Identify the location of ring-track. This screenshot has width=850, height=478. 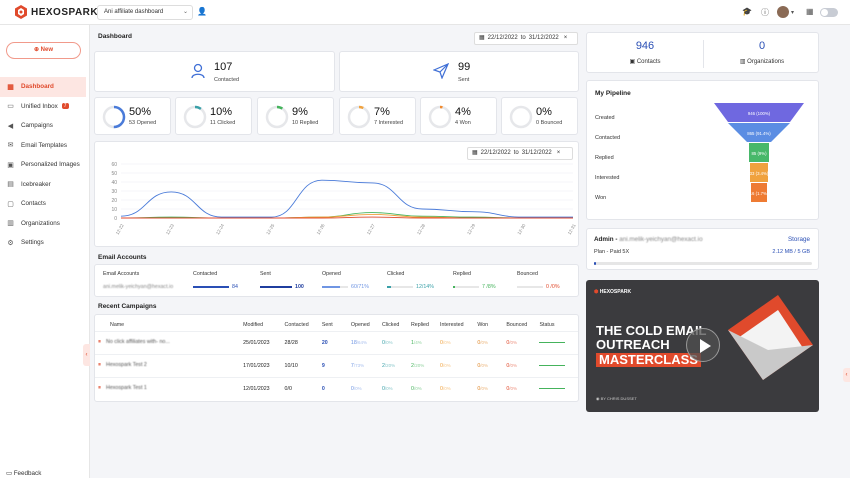
(277, 117).